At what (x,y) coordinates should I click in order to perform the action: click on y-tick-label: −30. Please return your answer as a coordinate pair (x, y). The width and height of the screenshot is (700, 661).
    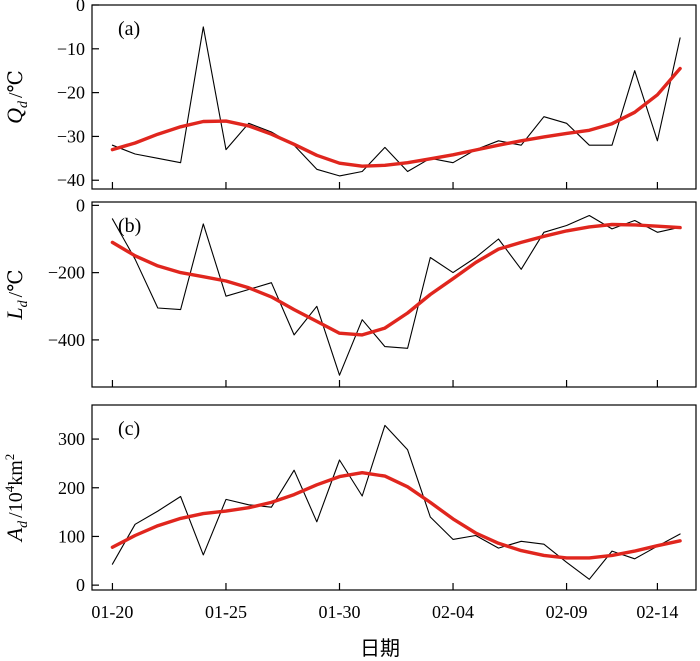
    Looking at the image, I should click on (71, 136).